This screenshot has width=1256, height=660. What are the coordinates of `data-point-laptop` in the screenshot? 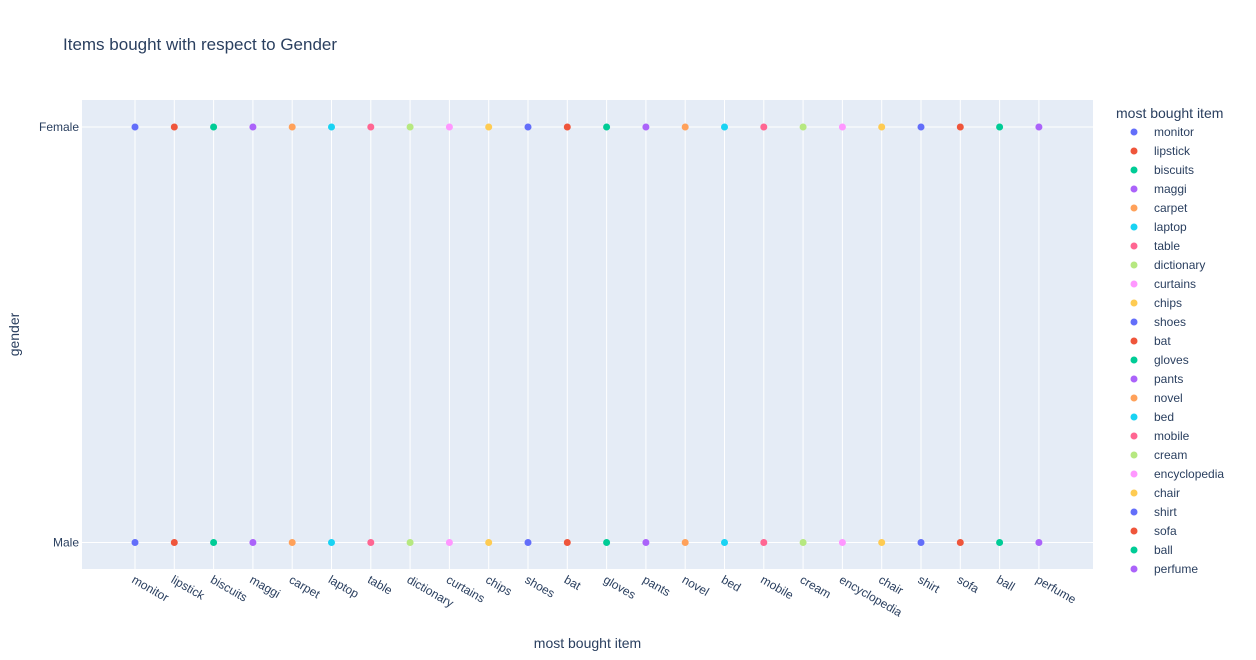 It's located at (331, 542).